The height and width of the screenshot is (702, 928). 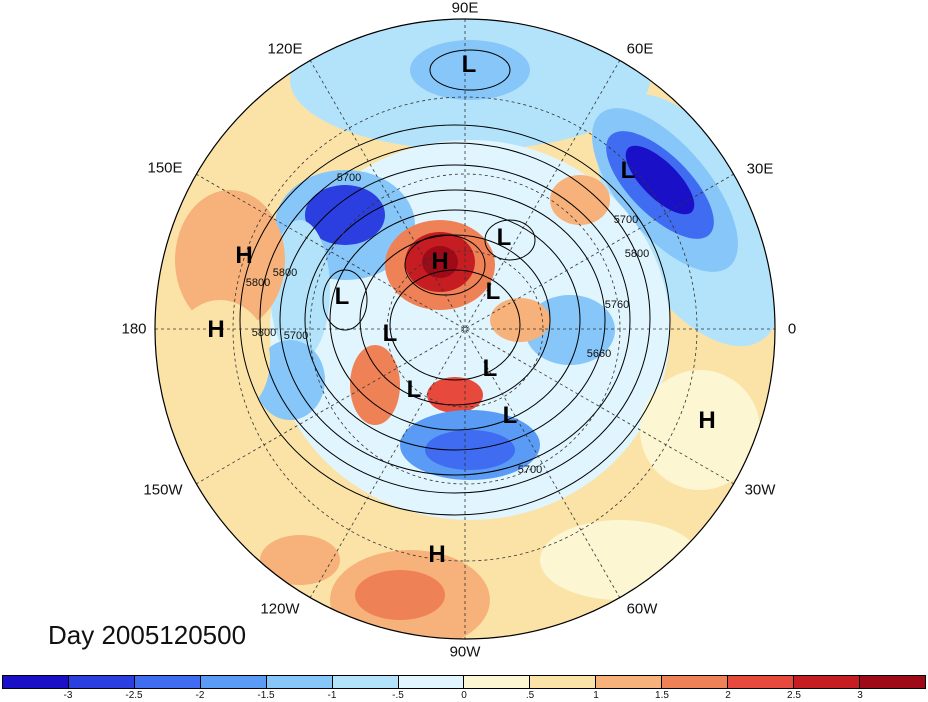 I want to click on colorbar-tick-label: 3, so click(x=860, y=695).